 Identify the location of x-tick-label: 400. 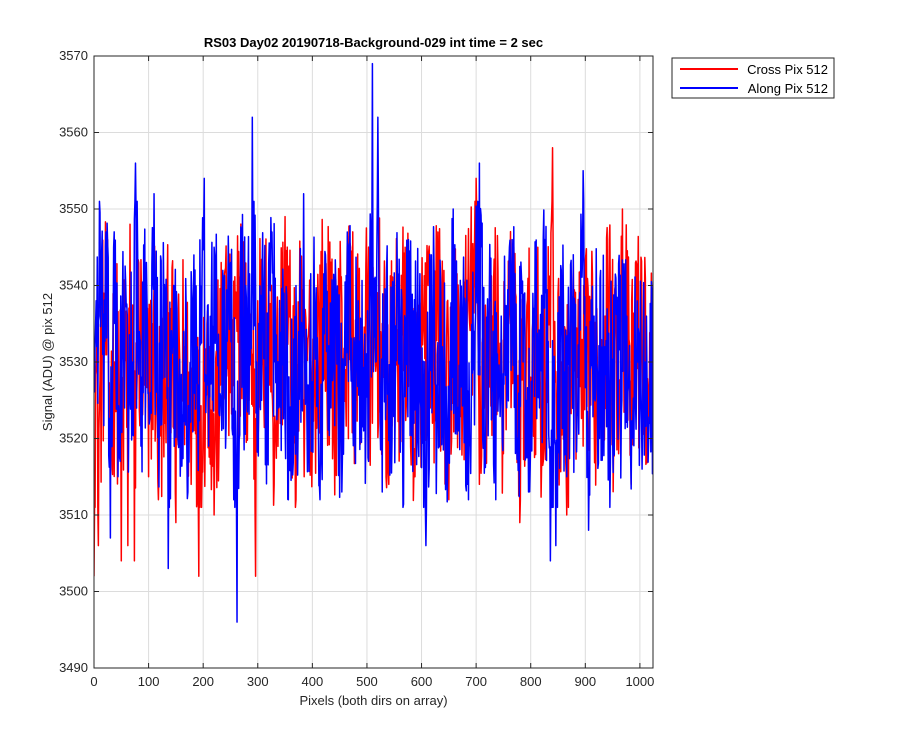
(313, 681).